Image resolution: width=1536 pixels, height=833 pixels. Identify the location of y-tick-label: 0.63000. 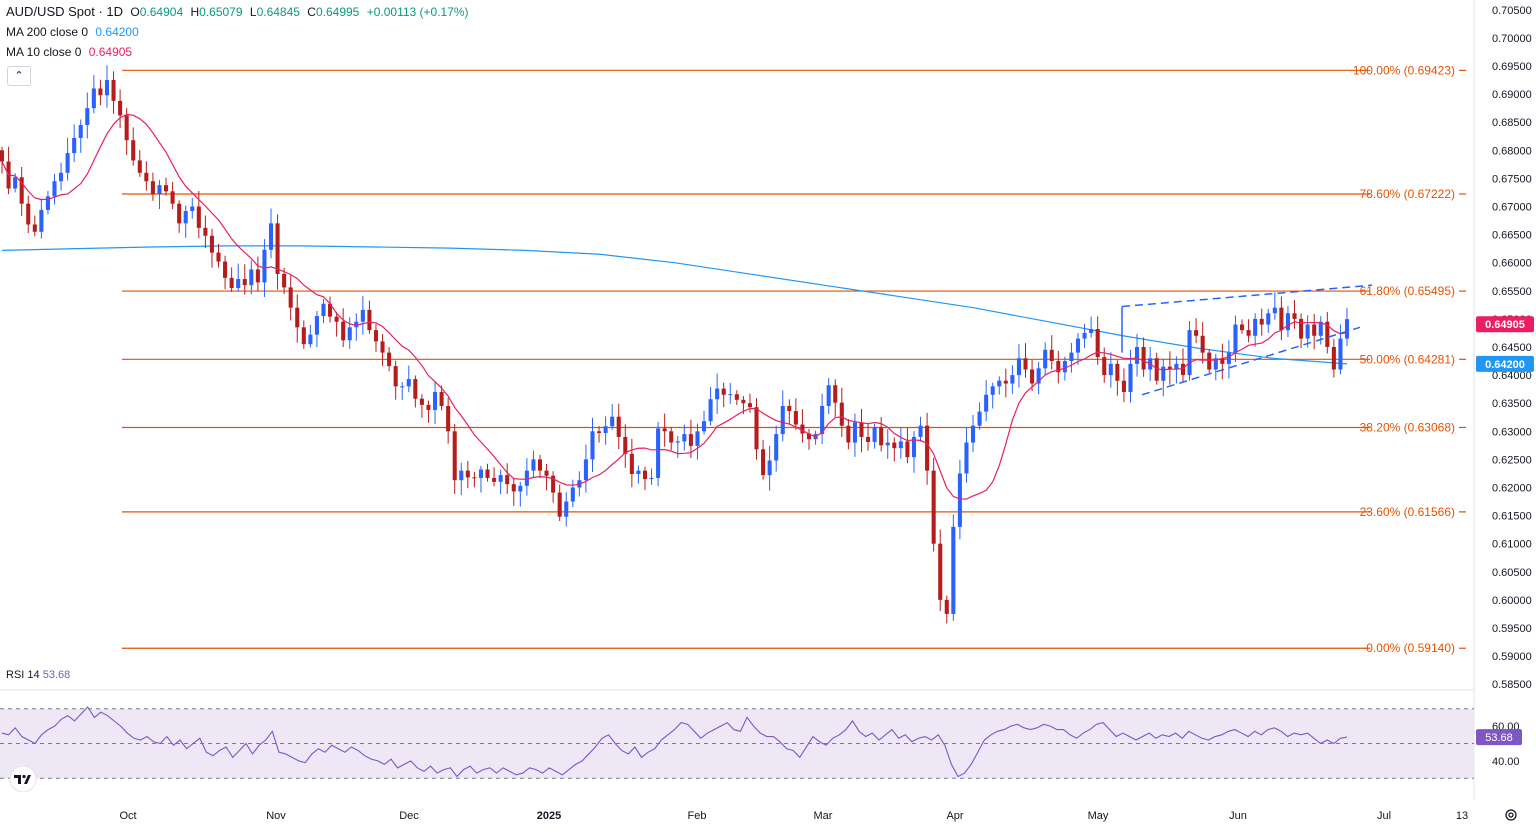
(1512, 432).